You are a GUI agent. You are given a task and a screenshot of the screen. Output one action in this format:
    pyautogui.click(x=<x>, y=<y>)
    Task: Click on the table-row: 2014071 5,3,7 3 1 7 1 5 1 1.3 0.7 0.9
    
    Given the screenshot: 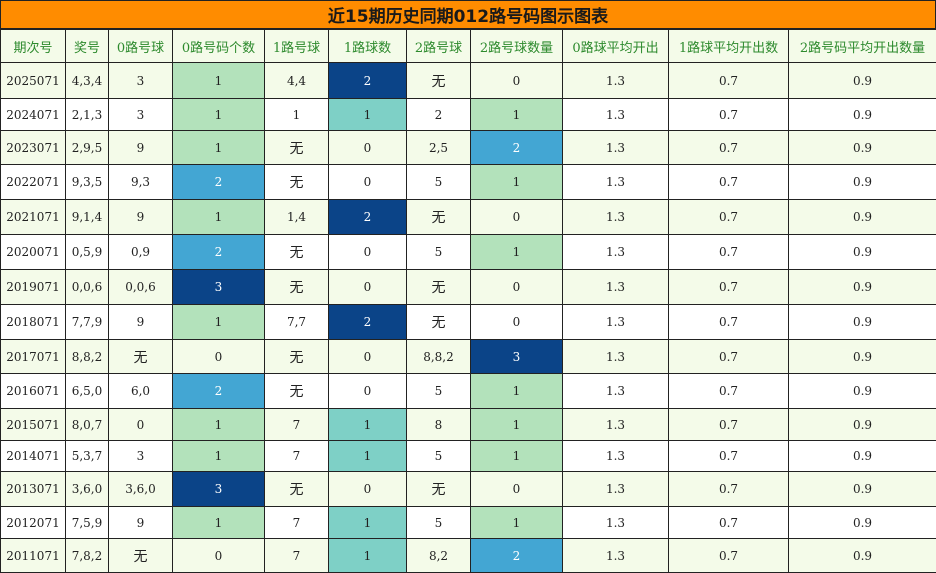 What is the action you would take?
    pyautogui.click(x=468, y=456)
    